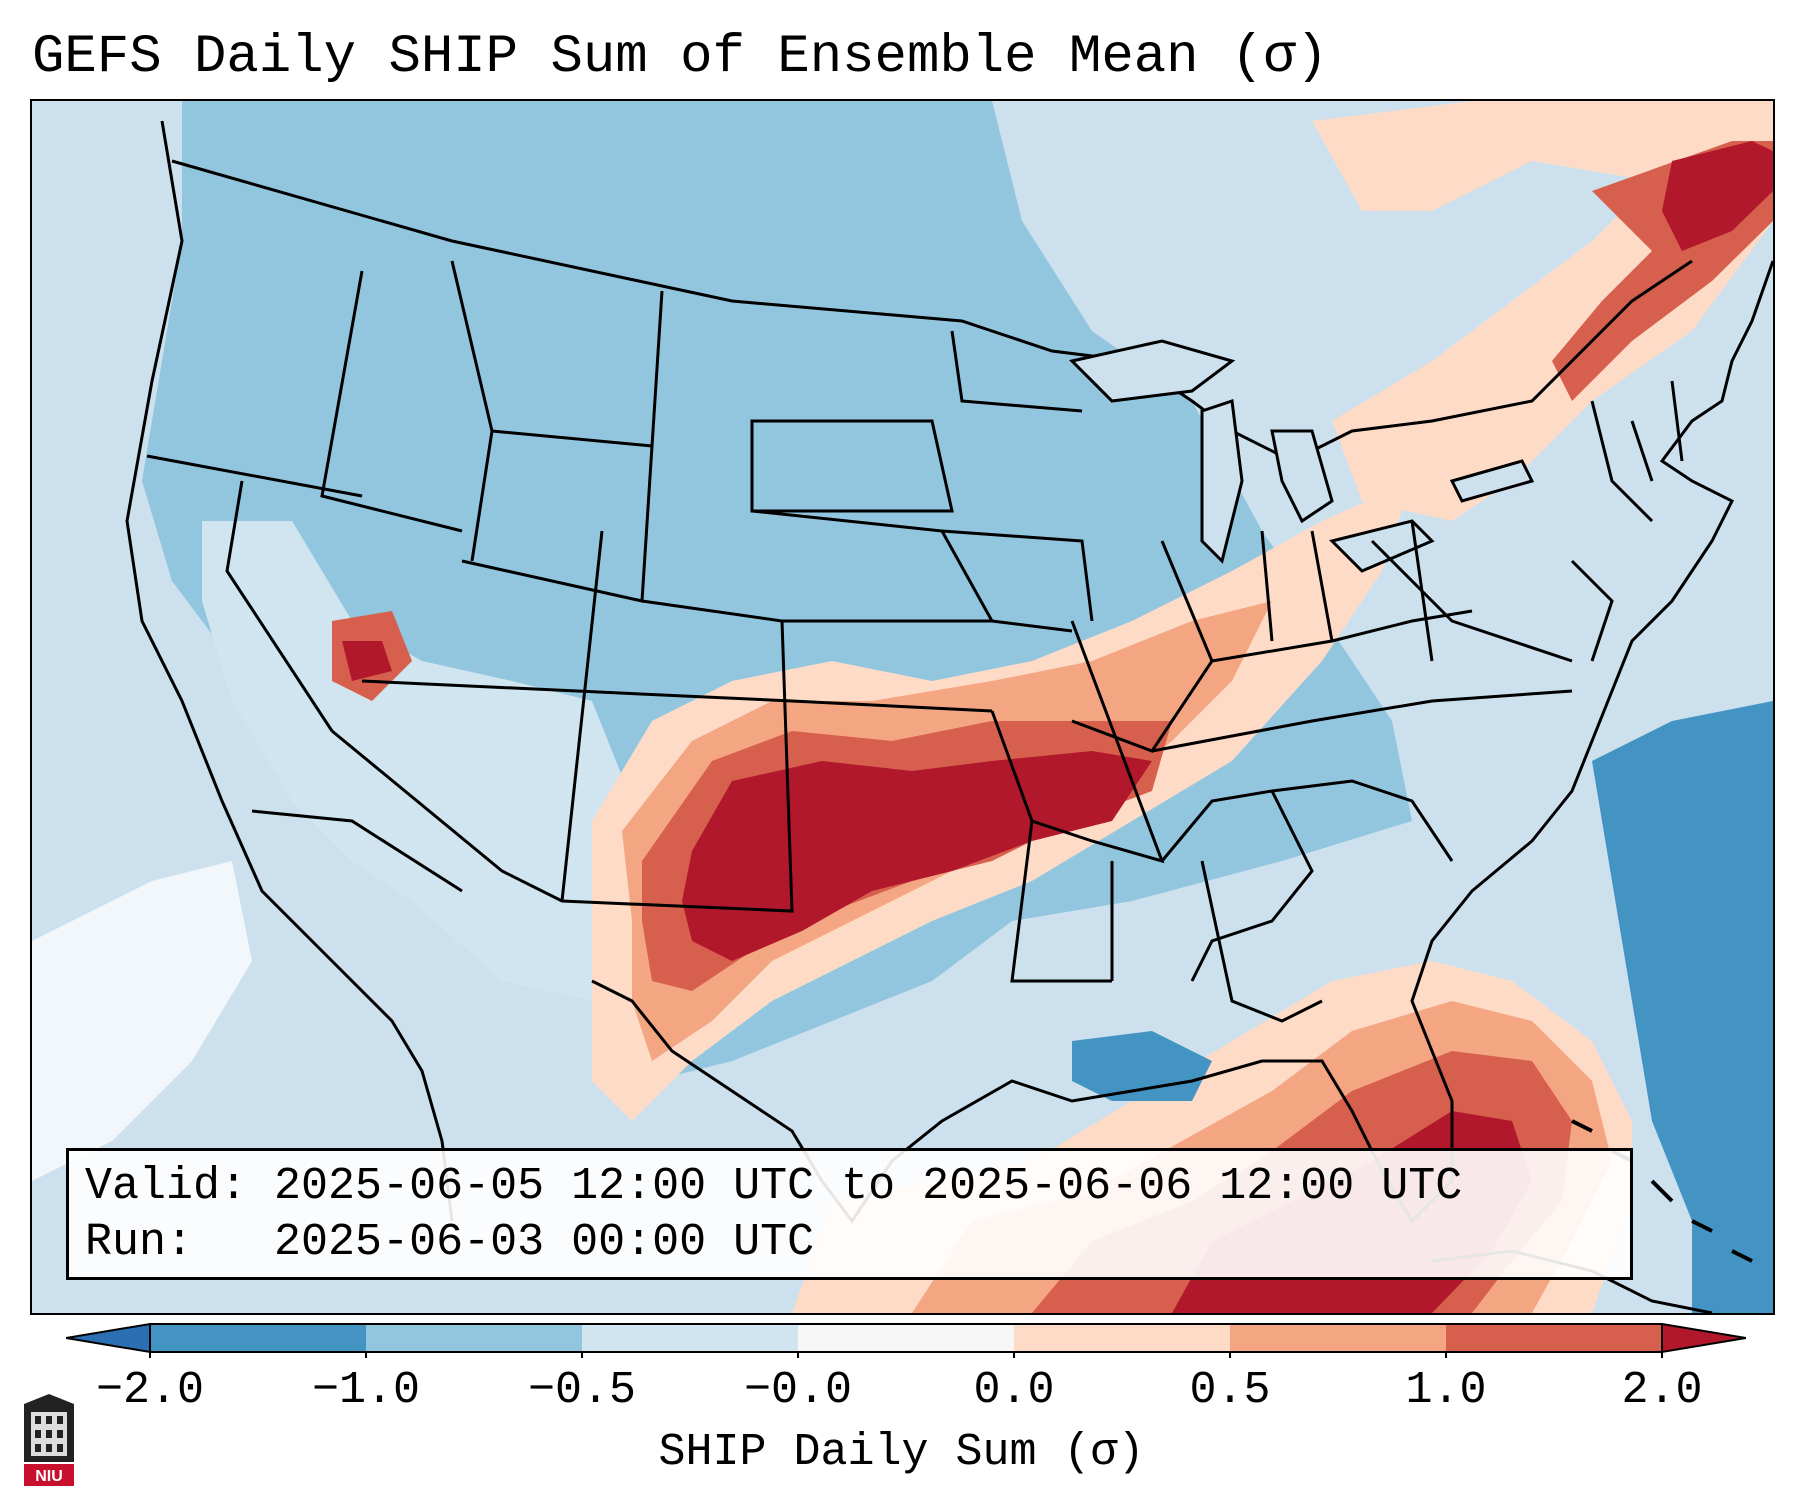 The width and height of the screenshot is (1803, 1506). What do you see at coordinates (142, 1021) in the screenshot?
I see `field-neutral-pacific` at bounding box center [142, 1021].